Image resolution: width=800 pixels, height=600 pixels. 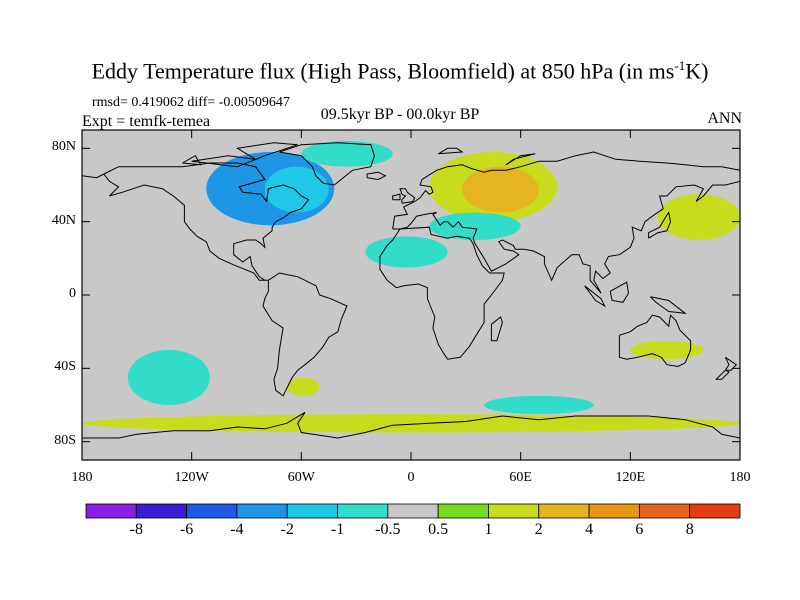 What do you see at coordinates (438, 529) in the screenshot?
I see `colorbar-label: 0.5` at bounding box center [438, 529].